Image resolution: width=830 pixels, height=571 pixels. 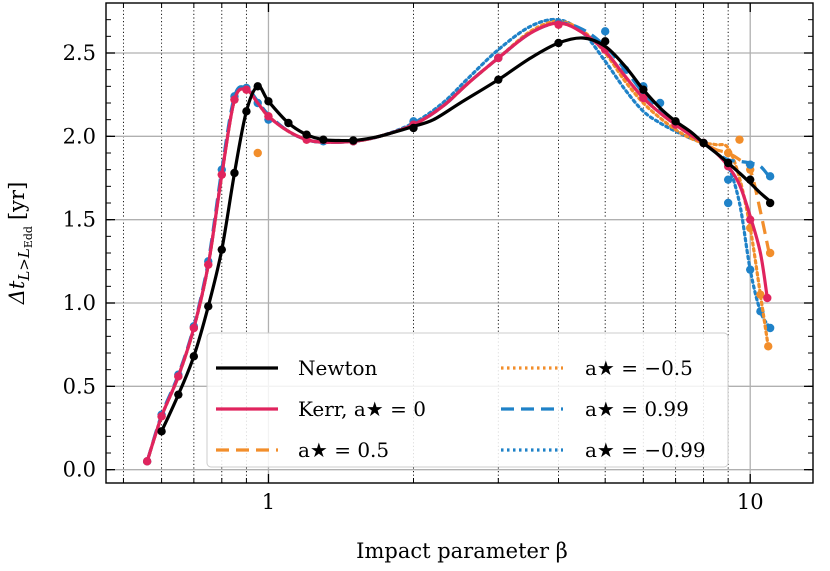 I want to click on y-tick-label: 1.0, so click(x=79, y=303).